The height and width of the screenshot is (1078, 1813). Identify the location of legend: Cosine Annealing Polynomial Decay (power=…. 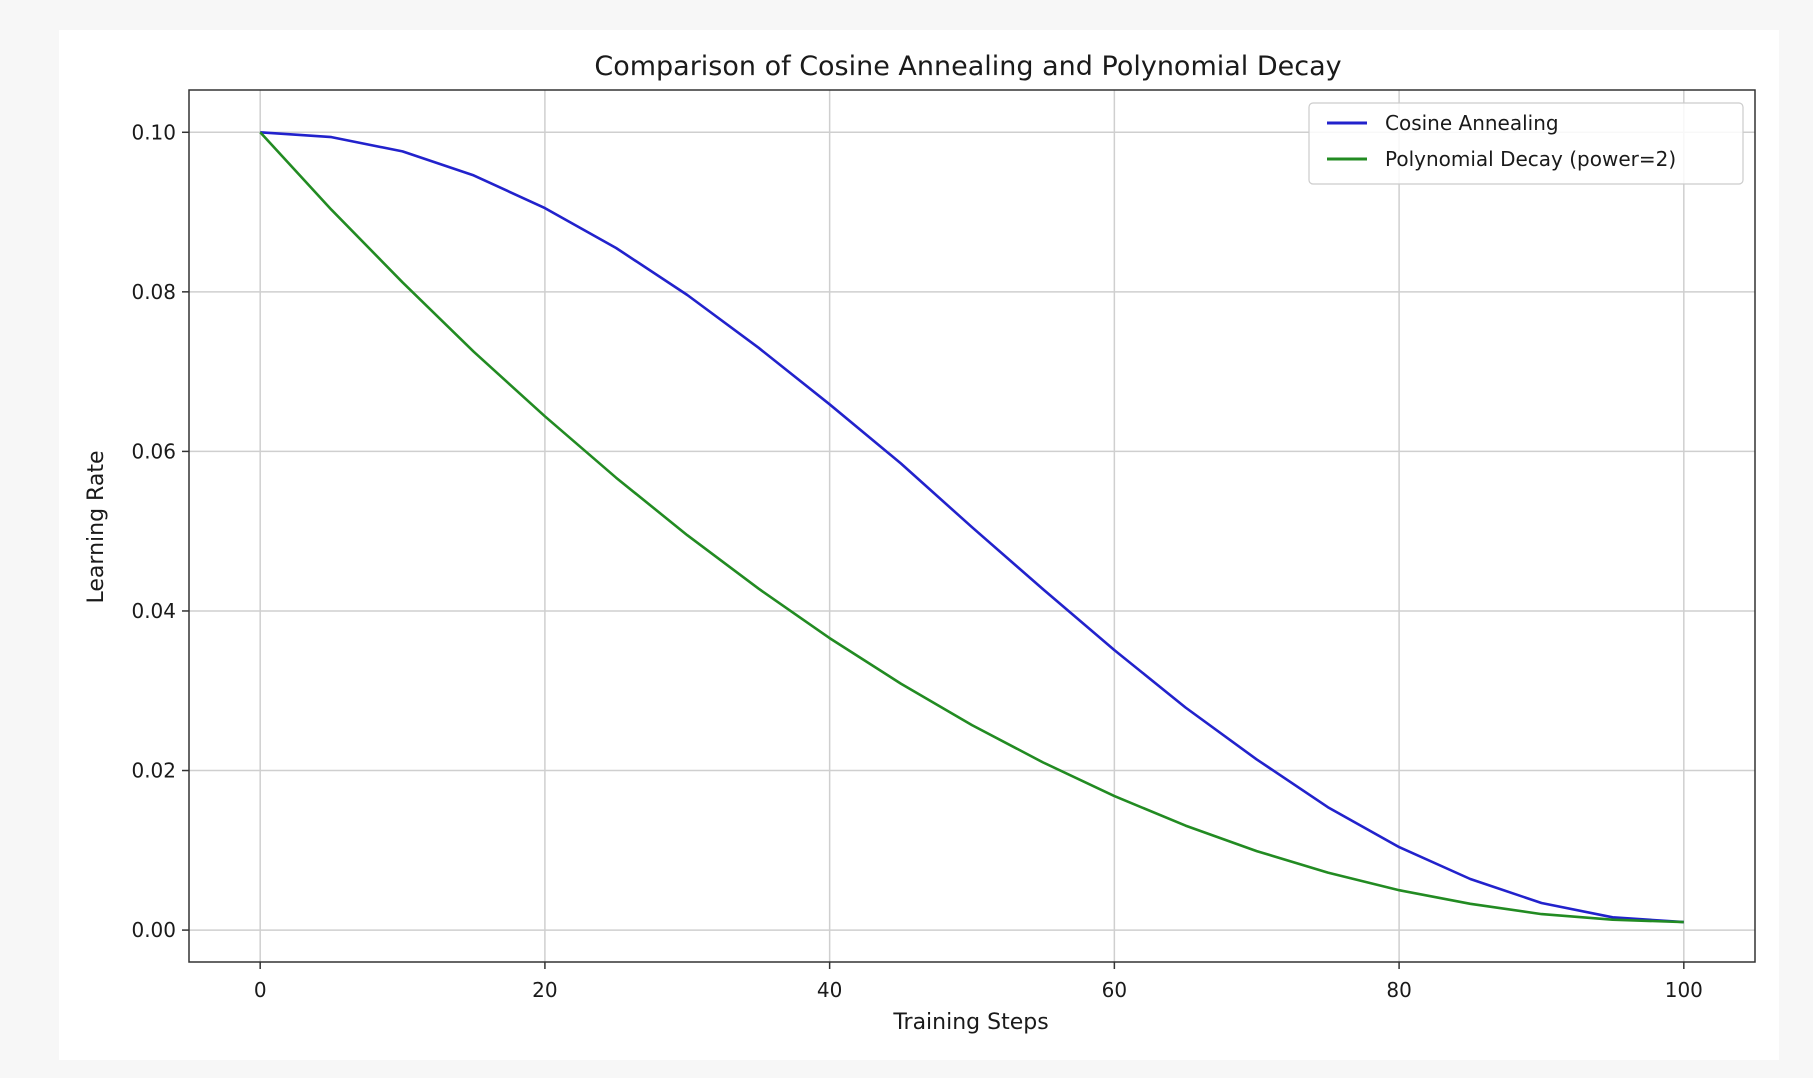
(1526, 143).